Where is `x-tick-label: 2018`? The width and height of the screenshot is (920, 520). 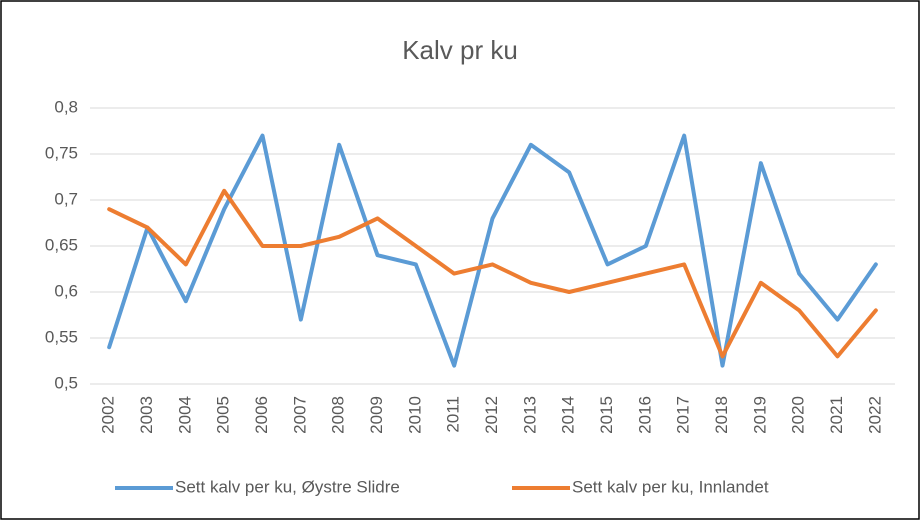 x-tick-label: 2018 is located at coordinates (721, 415).